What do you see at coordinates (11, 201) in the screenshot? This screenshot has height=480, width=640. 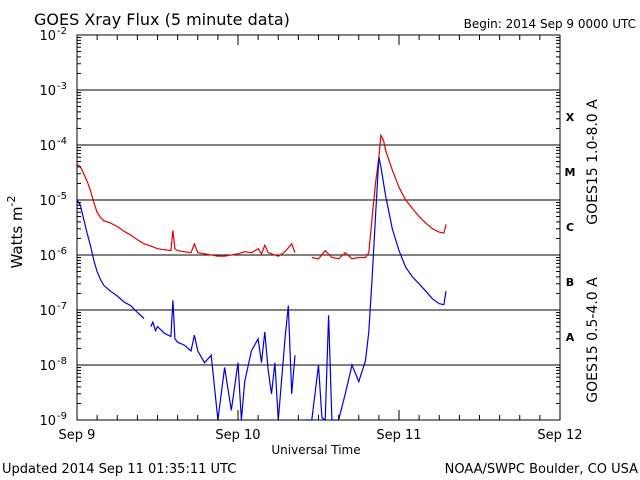 I see `y-axis-label-exponent: -2` at bounding box center [11, 201].